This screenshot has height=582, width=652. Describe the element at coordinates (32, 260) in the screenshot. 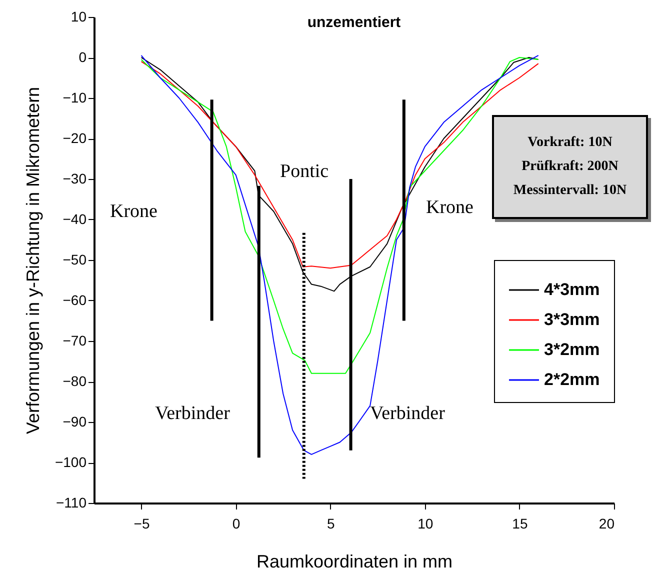

I see `y-axis-title: Verformungen in y-Richtung in Mikrometern` at that location.